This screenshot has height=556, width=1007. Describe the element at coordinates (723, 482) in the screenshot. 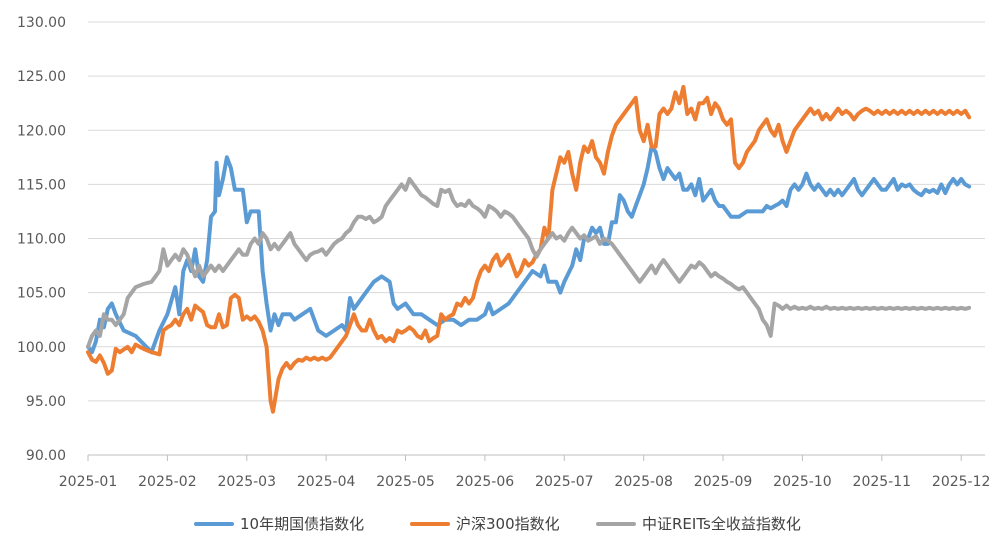

I see `x-tick-label: 2025-09` at that location.